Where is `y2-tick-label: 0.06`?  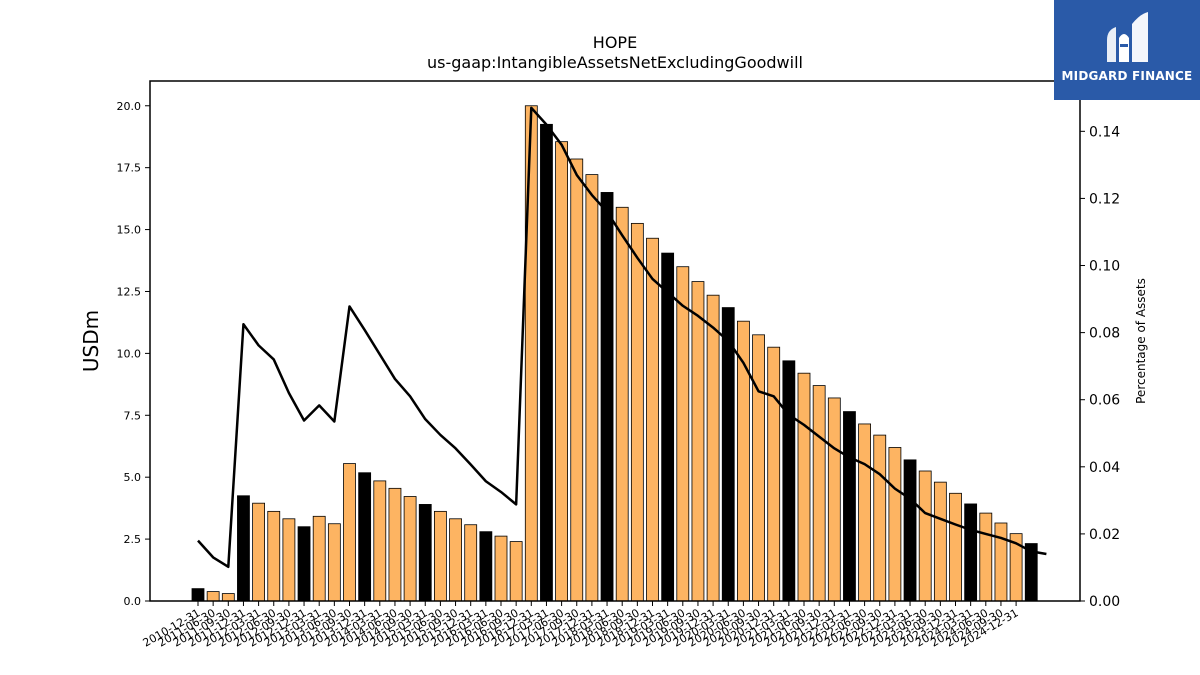
y2-tick-label: 0.06 is located at coordinates (1104, 401).